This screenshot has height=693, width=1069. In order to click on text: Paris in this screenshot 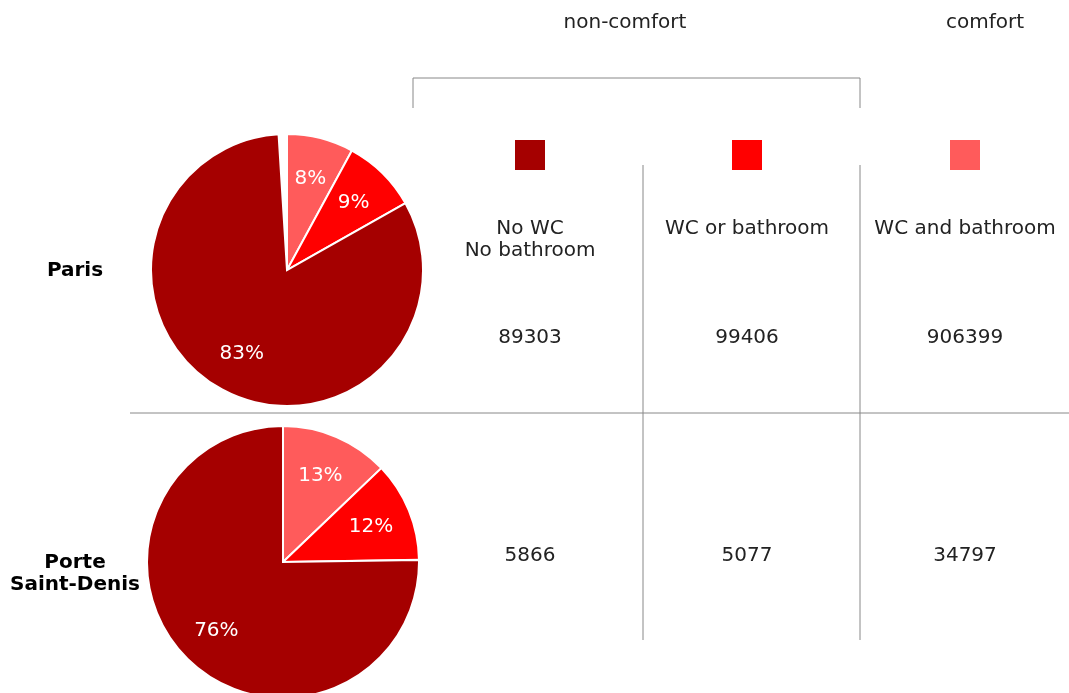, I will do `click(75, 269)`.